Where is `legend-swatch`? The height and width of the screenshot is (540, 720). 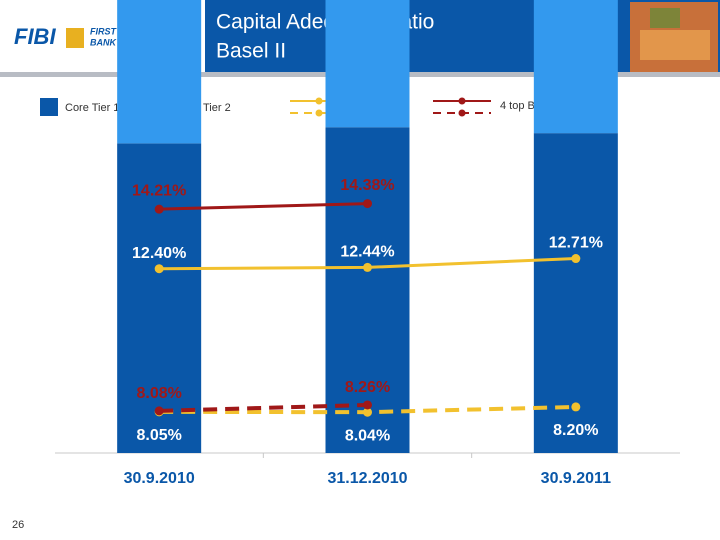 legend-swatch is located at coordinates (49, 107).